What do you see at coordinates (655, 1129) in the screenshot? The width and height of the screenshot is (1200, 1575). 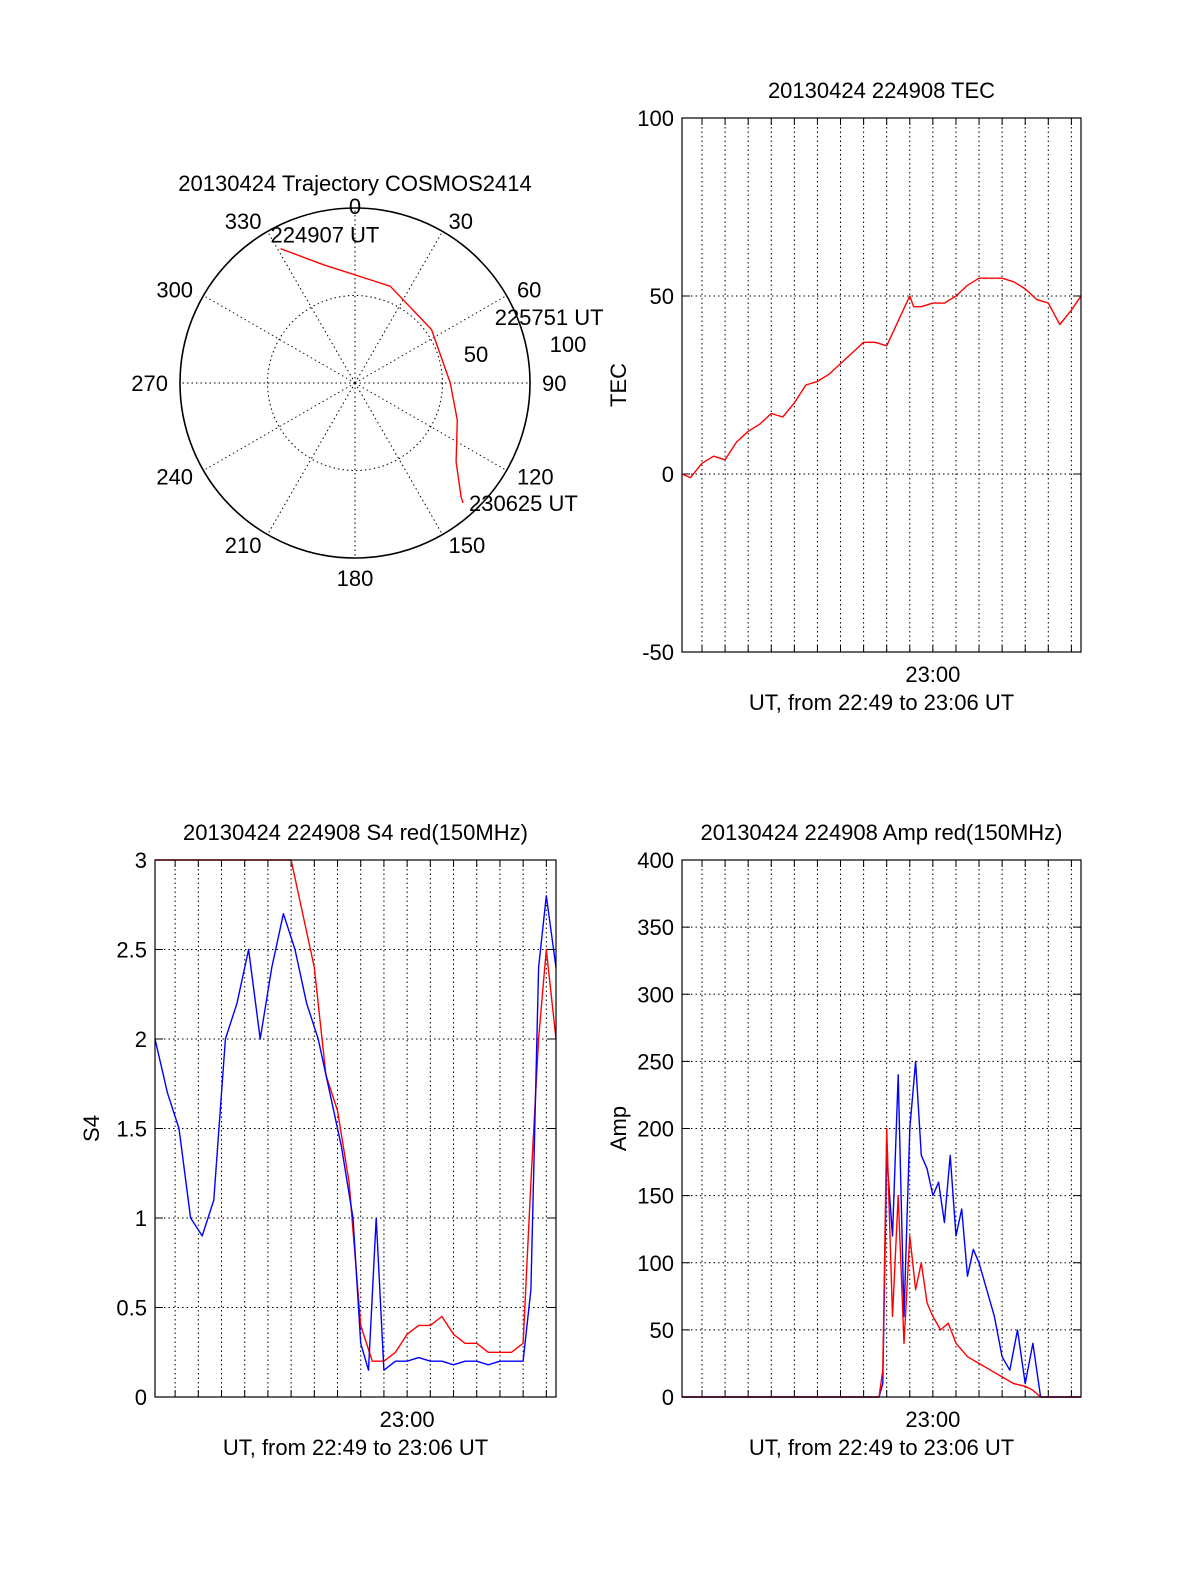 I see `y-tick-label: 200` at bounding box center [655, 1129].